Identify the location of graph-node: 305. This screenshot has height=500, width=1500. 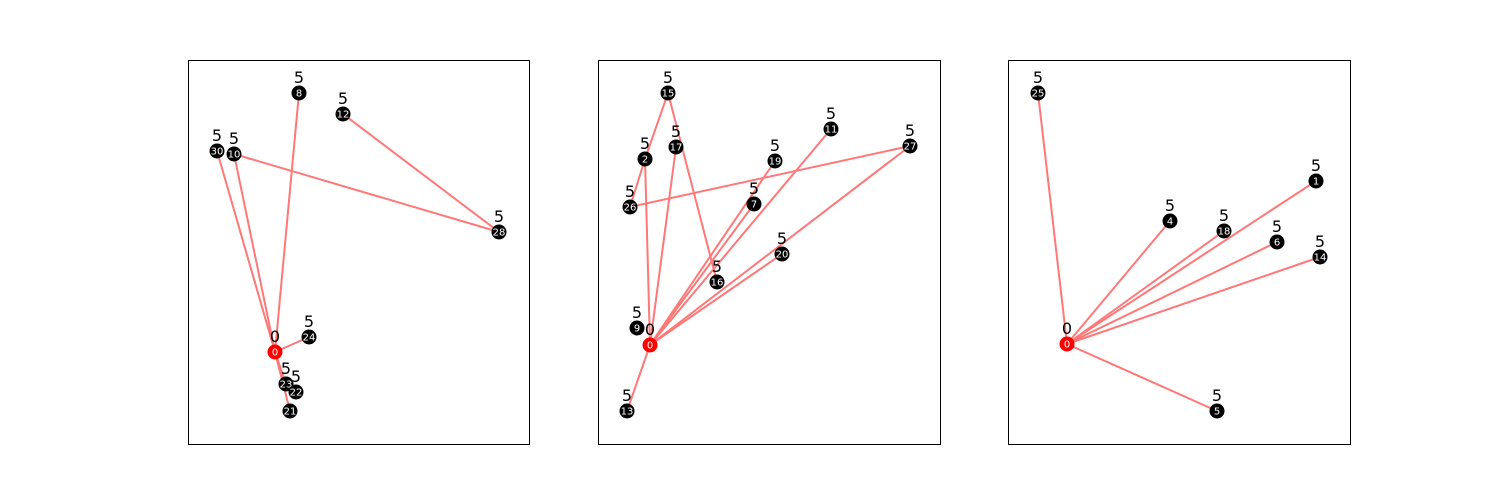
(217, 142).